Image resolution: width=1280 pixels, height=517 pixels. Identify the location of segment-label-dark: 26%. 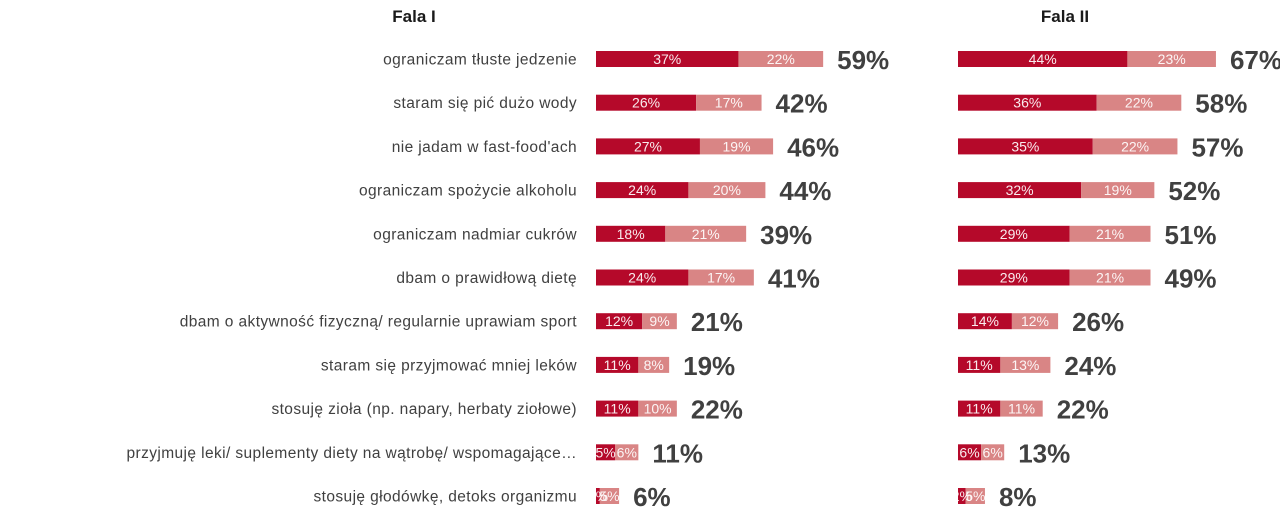
(646, 103).